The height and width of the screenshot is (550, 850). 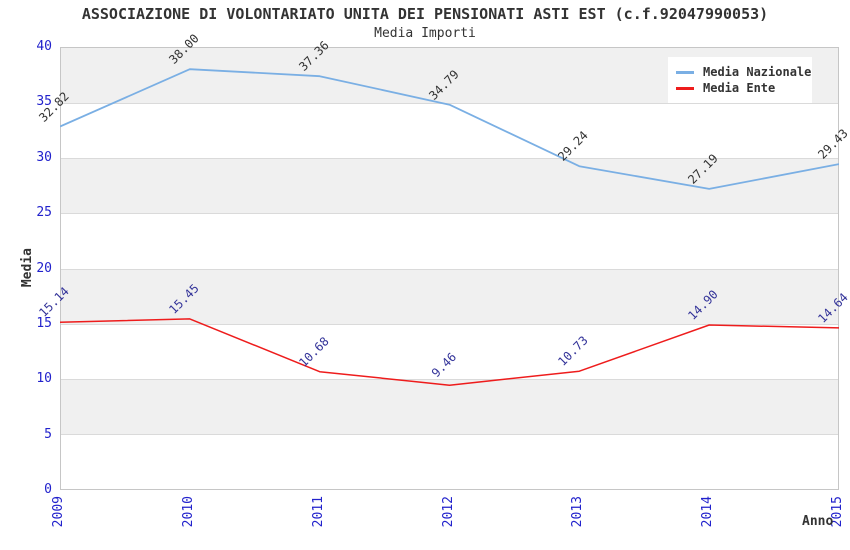 What do you see at coordinates (448, 512) in the screenshot?
I see `x-tick-label: 2012` at bounding box center [448, 512].